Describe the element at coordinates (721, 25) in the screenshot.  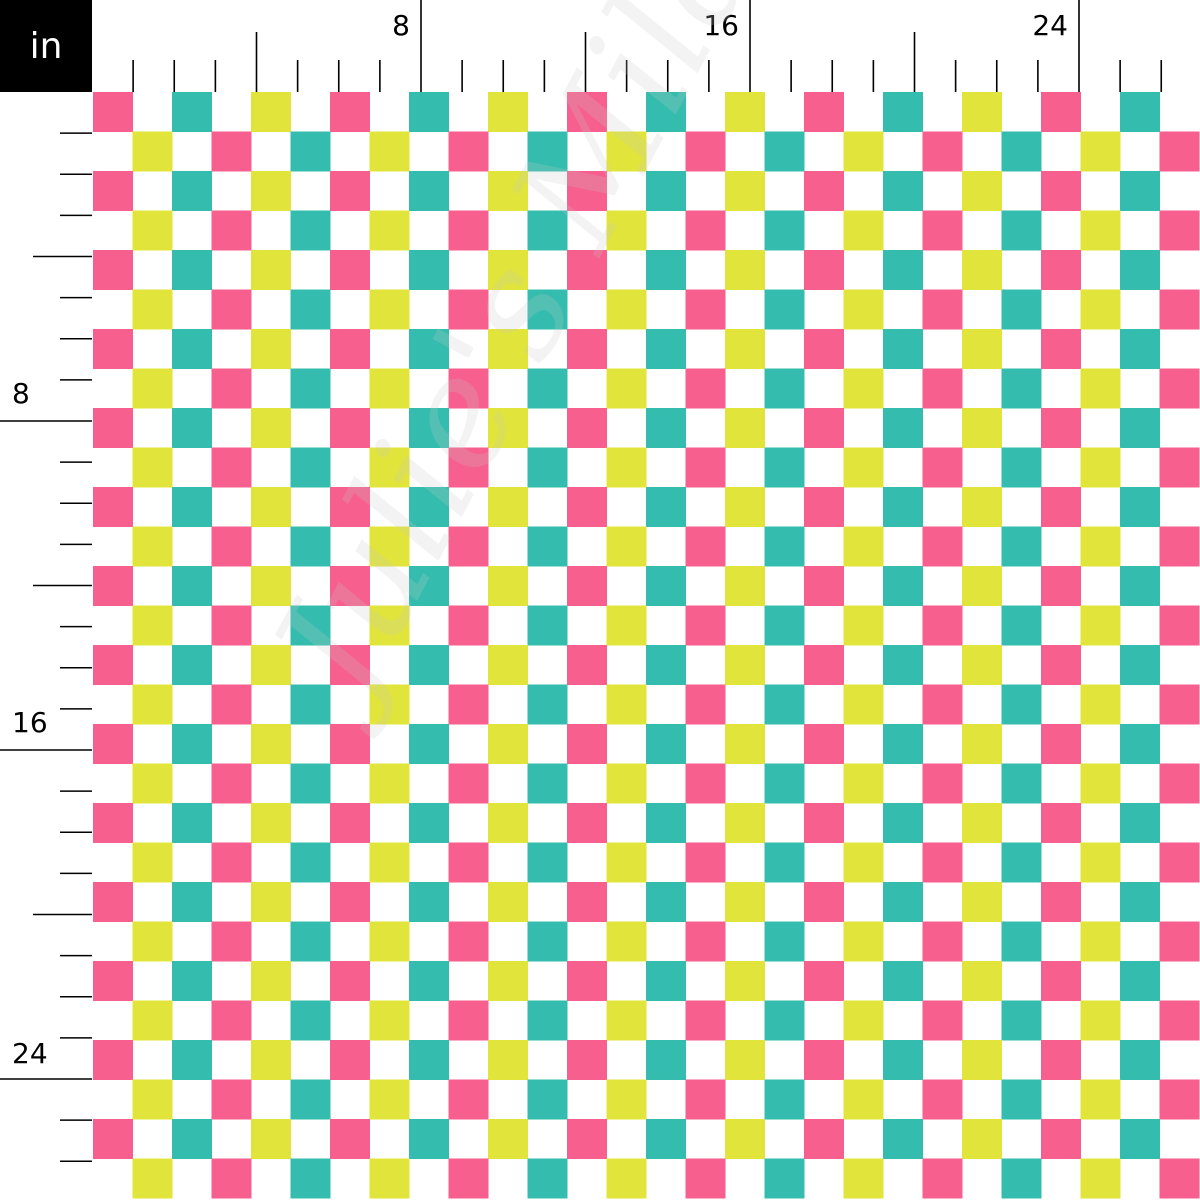
I see `top-ruler-label-16: 16` at that location.